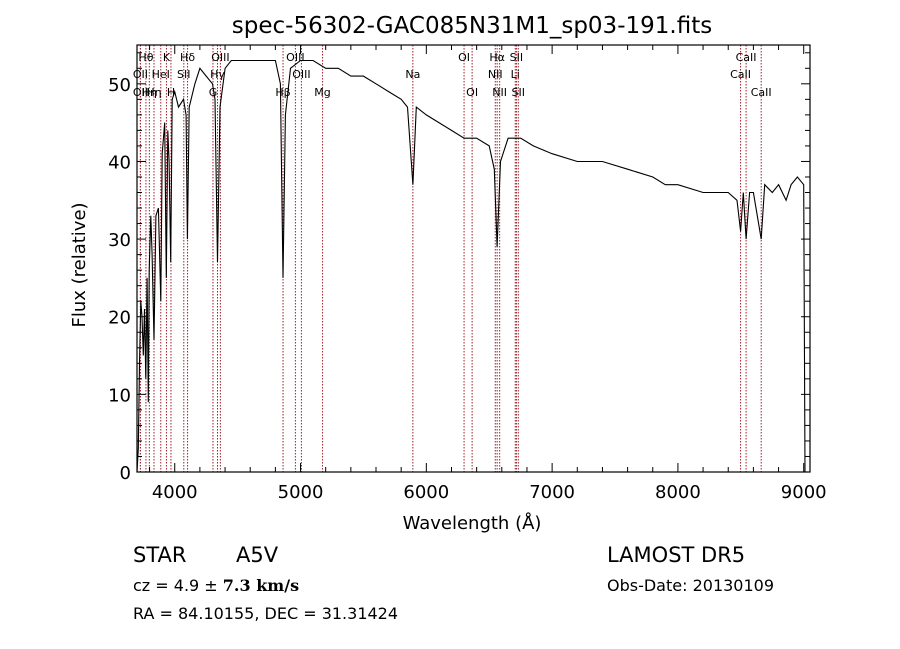 Image resolution: width=900 pixels, height=649 pixels. What do you see at coordinates (171, 92) in the screenshot?
I see `line-marker-label: H` at bounding box center [171, 92].